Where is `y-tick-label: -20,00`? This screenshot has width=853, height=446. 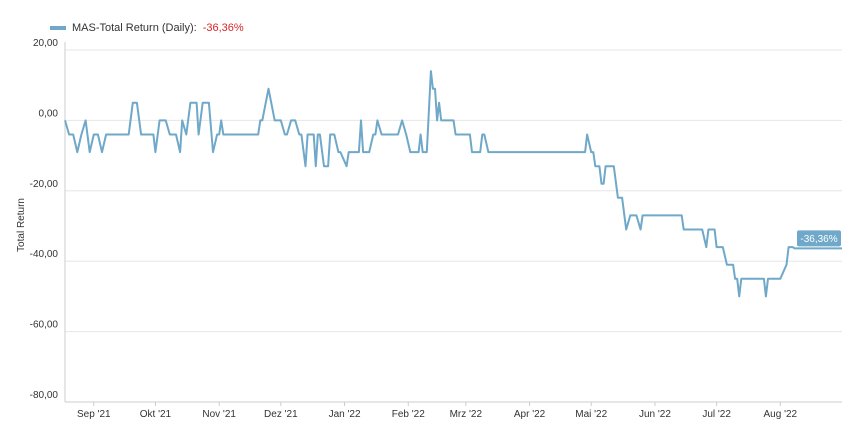 y-tick-label: -20,00 is located at coordinates (44, 184).